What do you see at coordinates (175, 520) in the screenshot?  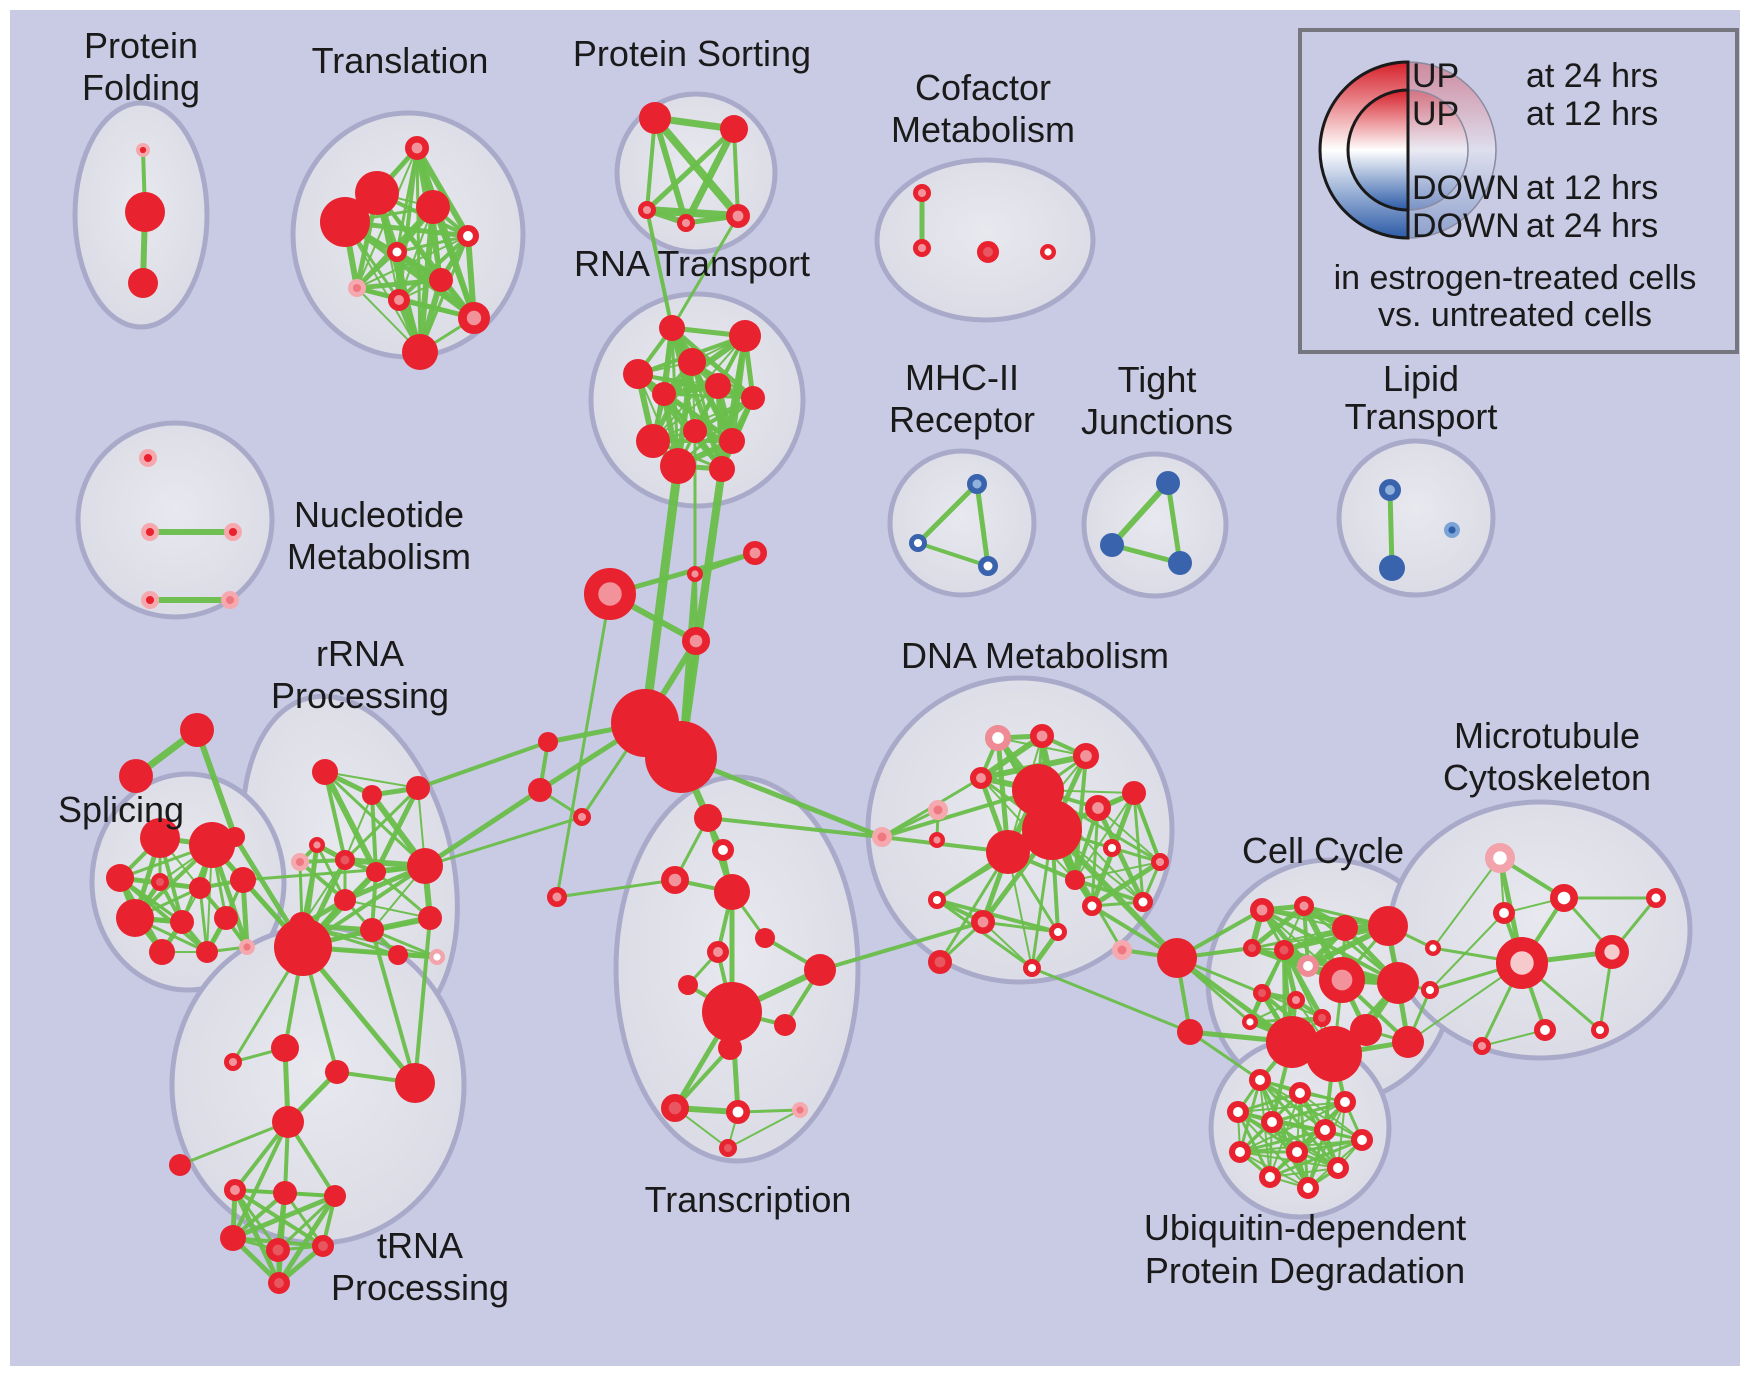 I see `cluster-ellipse-nucleotide` at bounding box center [175, 520].